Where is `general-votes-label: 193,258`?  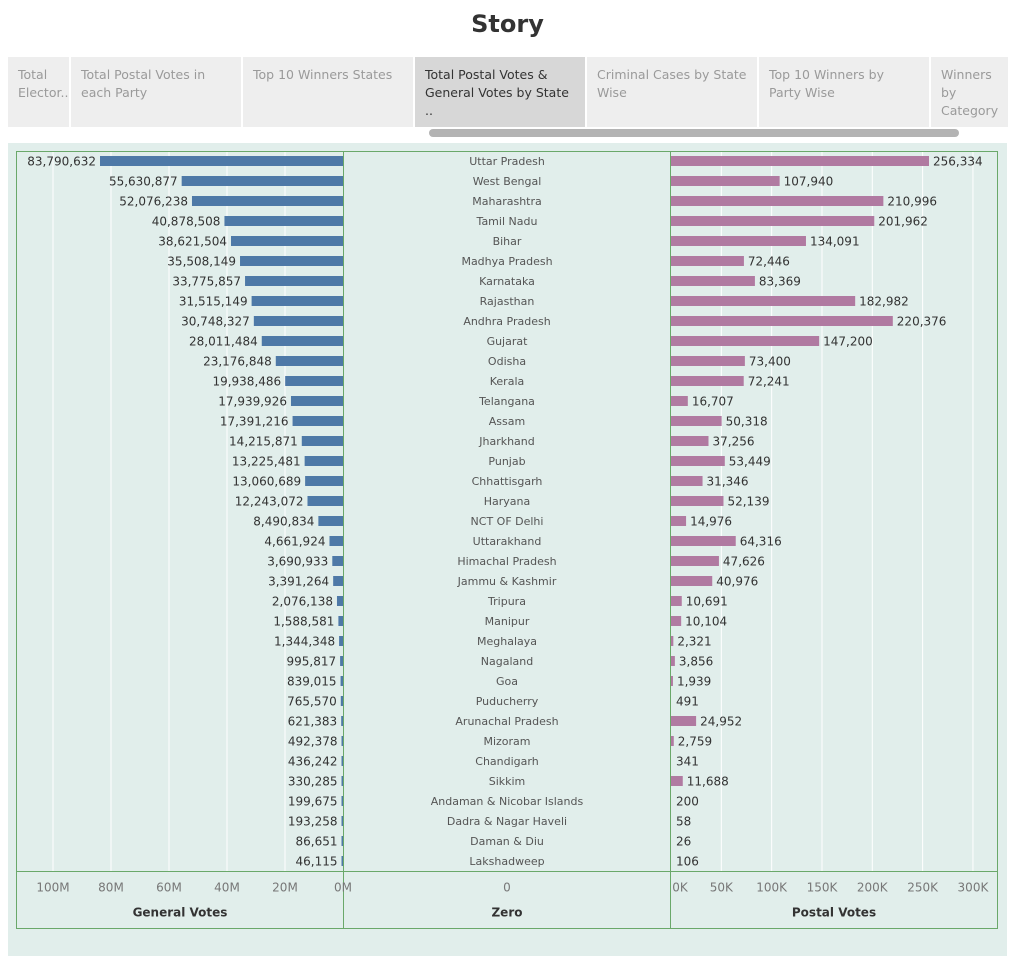 general-votes-label: 193,258 is located at coordinates (313, 822).